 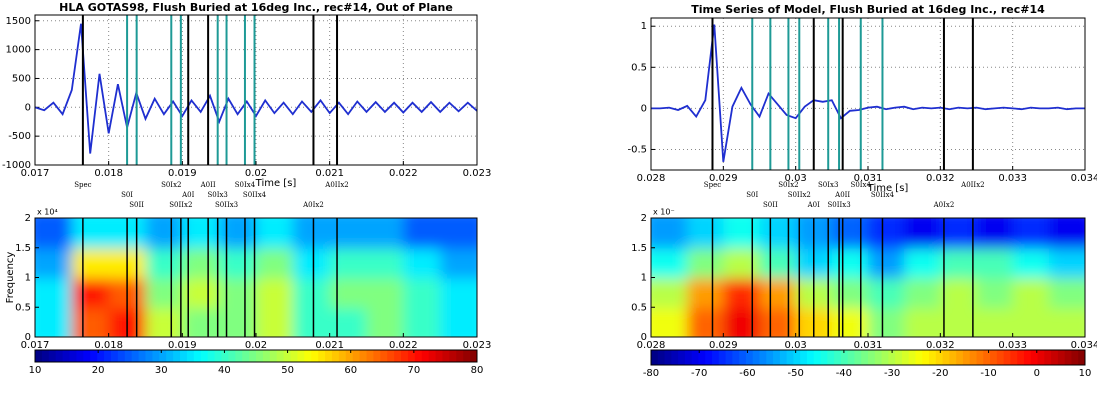 I want to click on x-tick-label: 0.031, so click(x=868, y=345).